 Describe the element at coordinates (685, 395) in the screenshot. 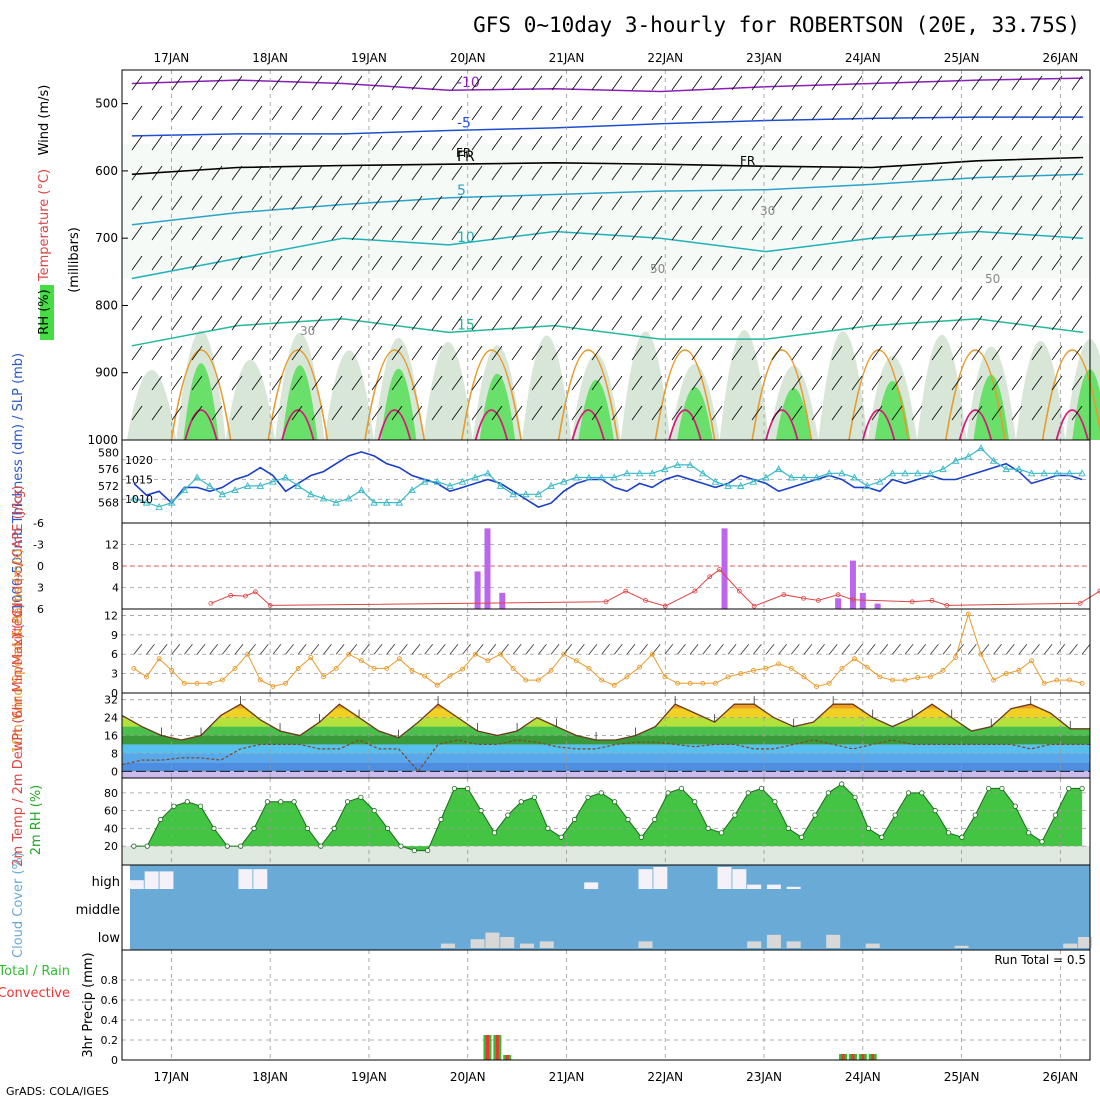

I see `warm-isotherm` at that location.